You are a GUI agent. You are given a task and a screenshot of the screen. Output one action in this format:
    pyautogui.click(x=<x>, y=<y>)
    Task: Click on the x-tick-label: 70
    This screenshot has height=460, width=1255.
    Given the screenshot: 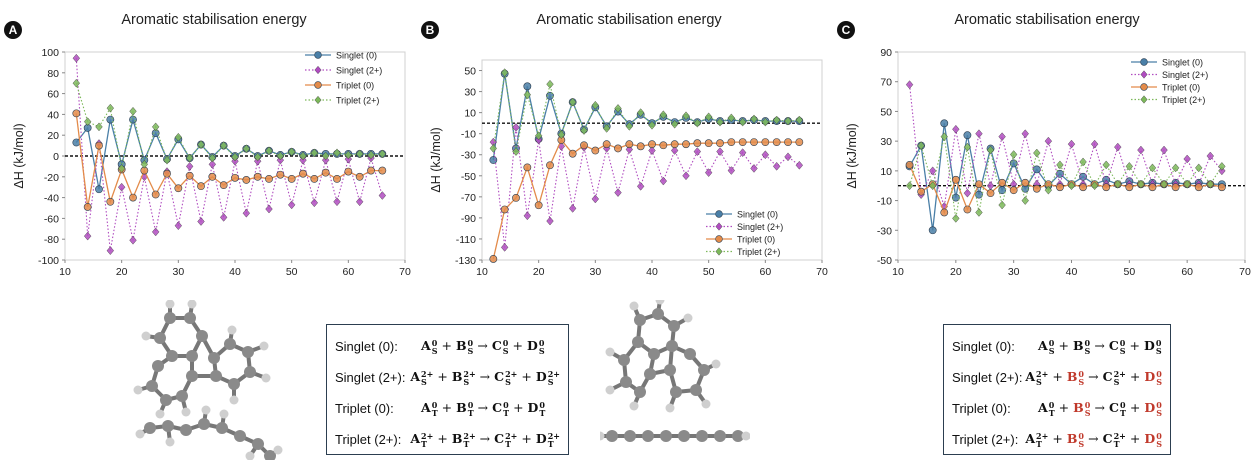 What is the action you would take?
    pyautogui.click(x=822, y=270)
    